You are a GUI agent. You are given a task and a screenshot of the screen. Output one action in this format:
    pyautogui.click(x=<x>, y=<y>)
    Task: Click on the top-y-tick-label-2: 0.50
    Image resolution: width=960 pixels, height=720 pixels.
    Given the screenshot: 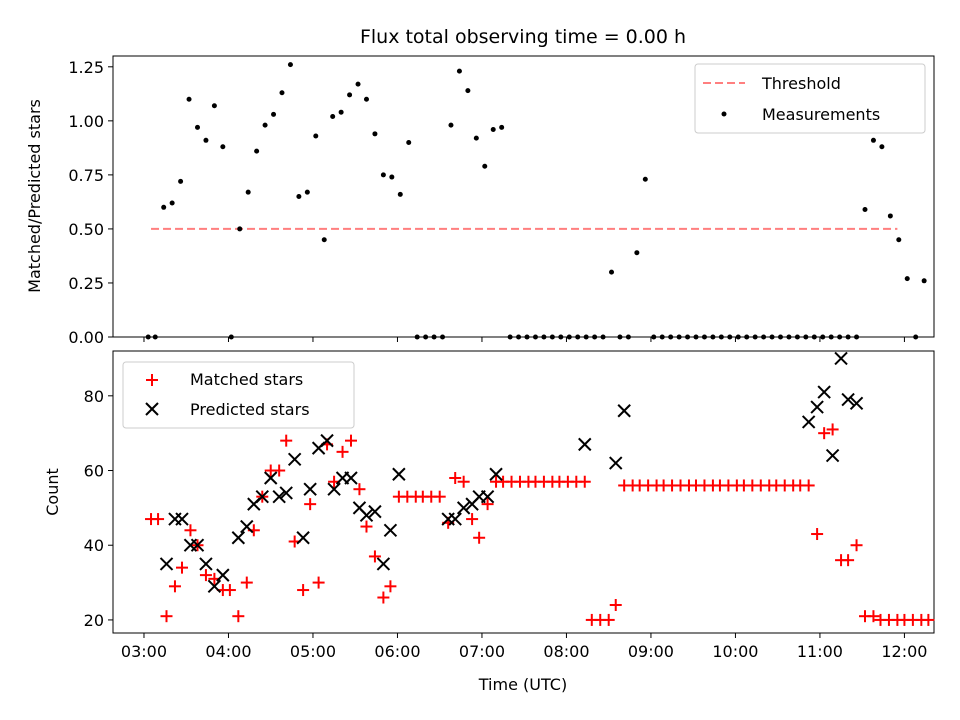 What is the action you would take?
    pyautogui.click(x=86, y=229)
    